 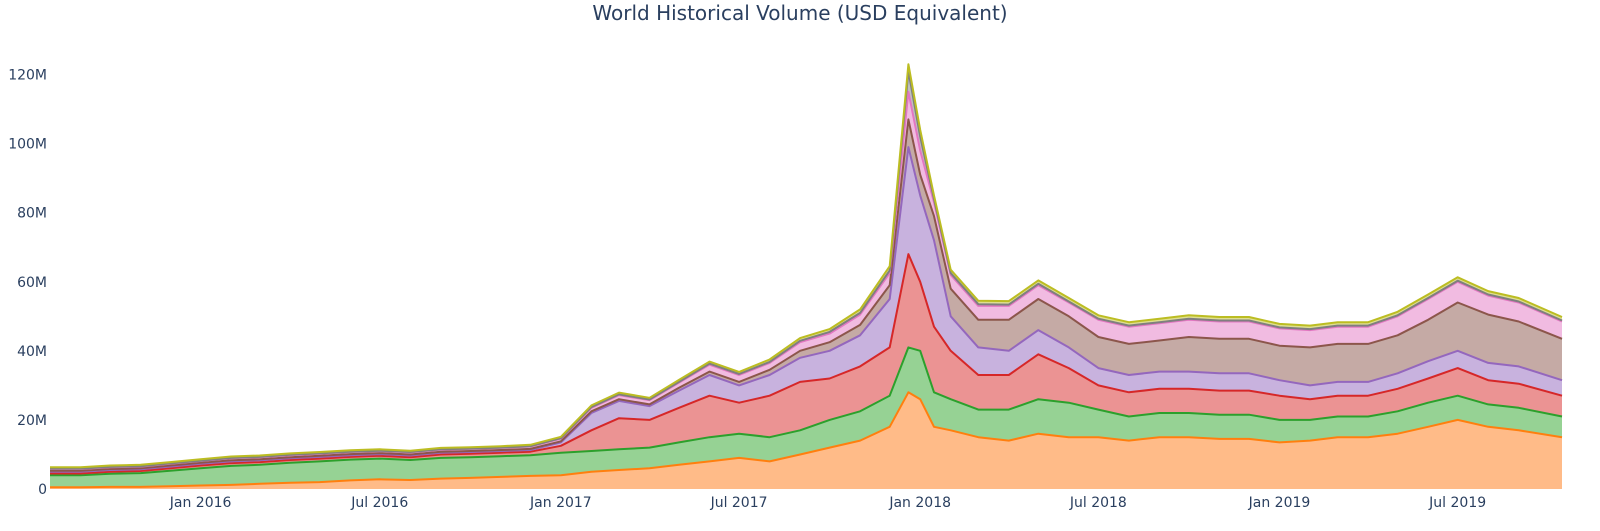 I want to click on x-tick-label: Jul 2016, so click(x=379, y=503).